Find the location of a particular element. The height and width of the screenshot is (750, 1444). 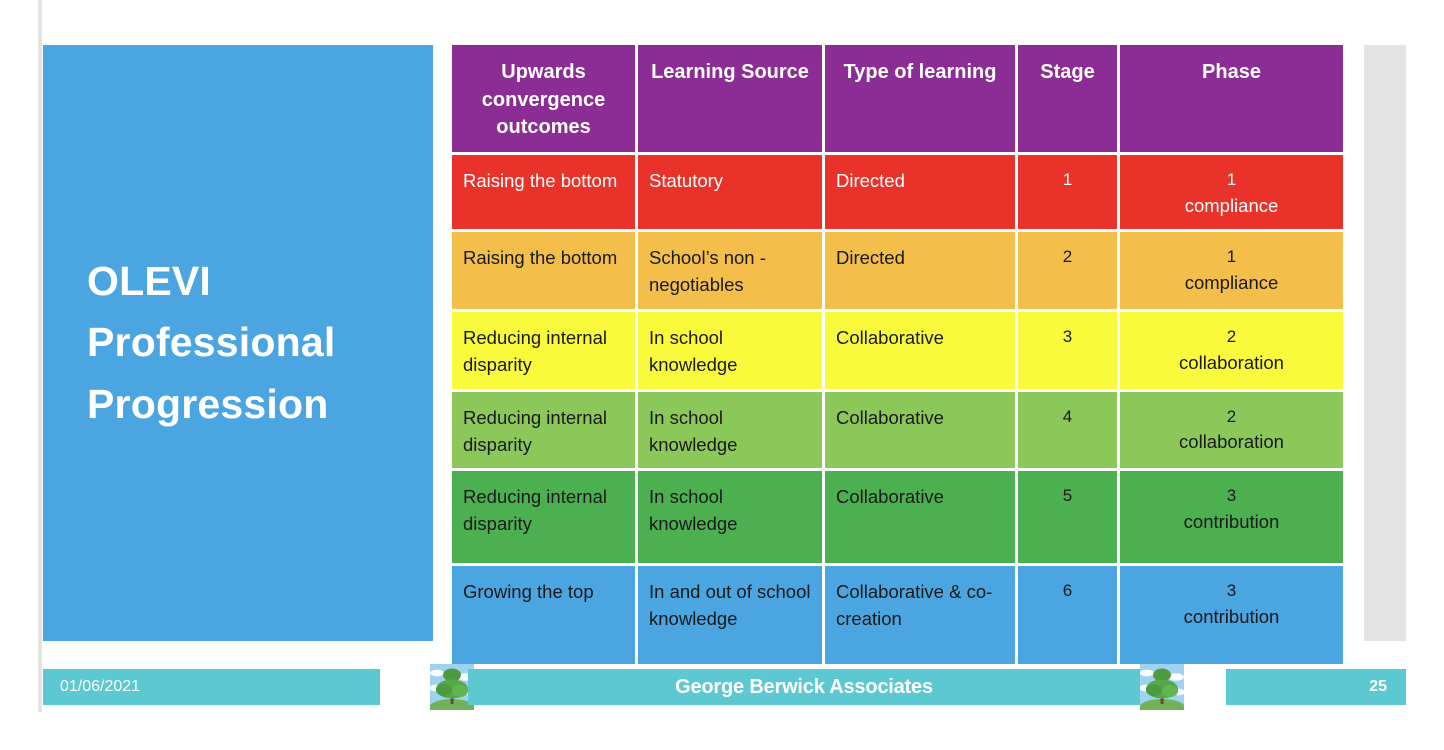

cell-source: School’s non - negotiables is located at coordinates (731, 272).